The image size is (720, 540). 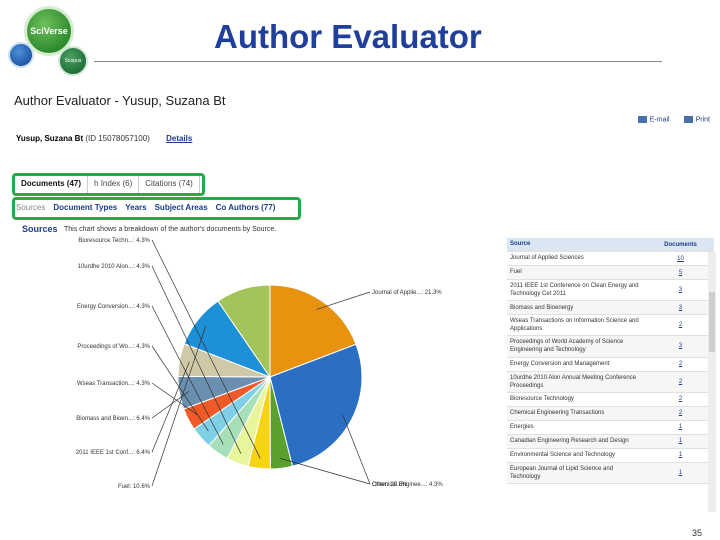 I want to click on tab-documents: Documents (47), so click(x=52, y=184).